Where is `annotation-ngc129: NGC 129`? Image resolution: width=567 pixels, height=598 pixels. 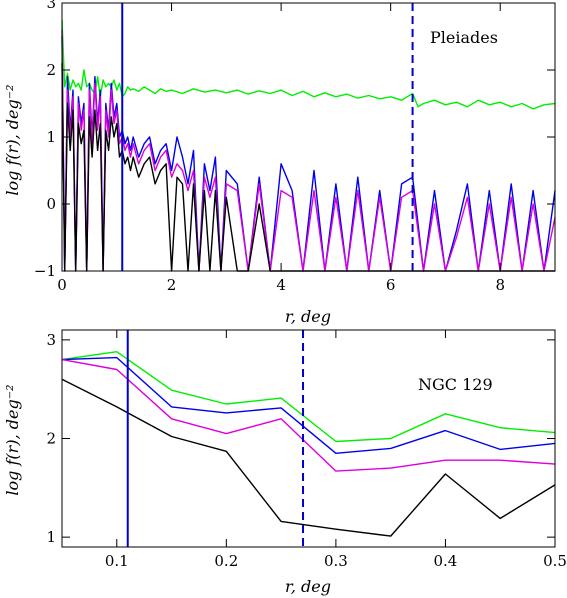
annotation-ngc129: NGC 129 is located at coordinates (455, 384).